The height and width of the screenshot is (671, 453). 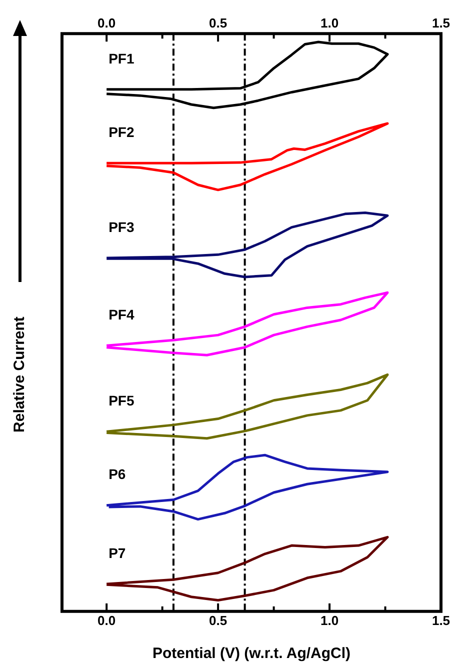 I want to click on series-label: PF1, so click(x=121, y=58).